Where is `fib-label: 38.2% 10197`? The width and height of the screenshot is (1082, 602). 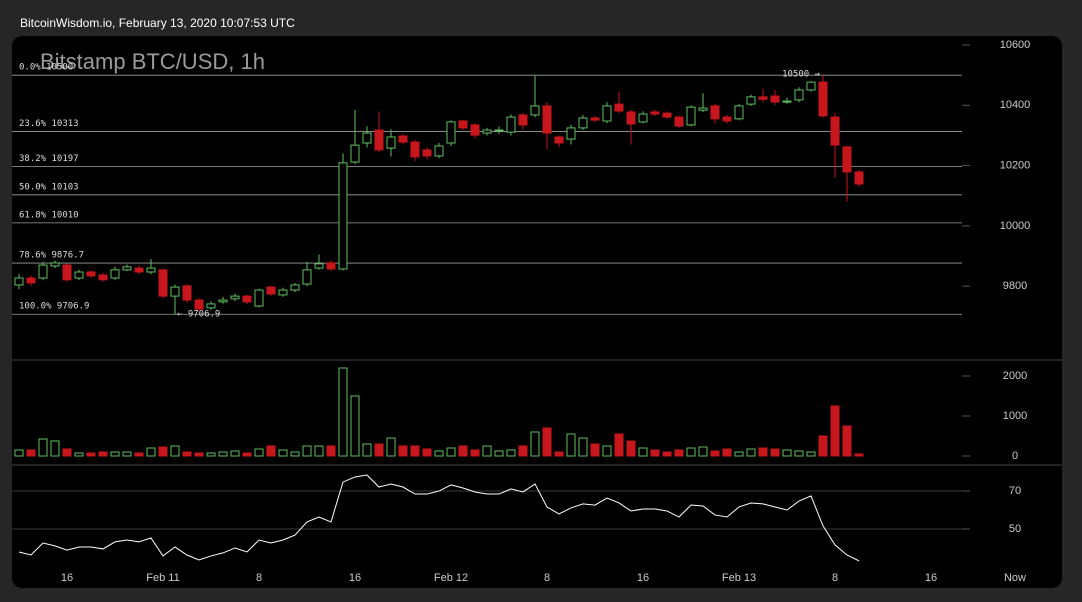
fib-label: 38.2% 10197 is located at coordinates (49, 159).